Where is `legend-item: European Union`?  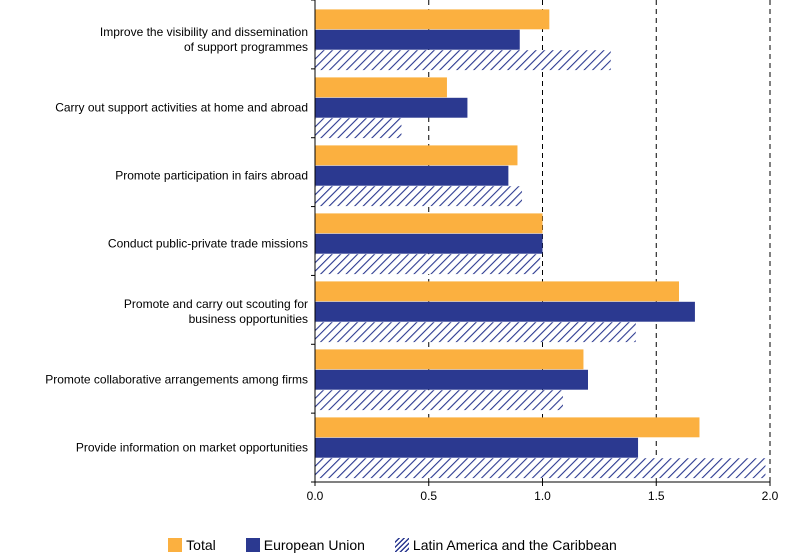 legend-item: European Union is located at coordinates (305, 545).